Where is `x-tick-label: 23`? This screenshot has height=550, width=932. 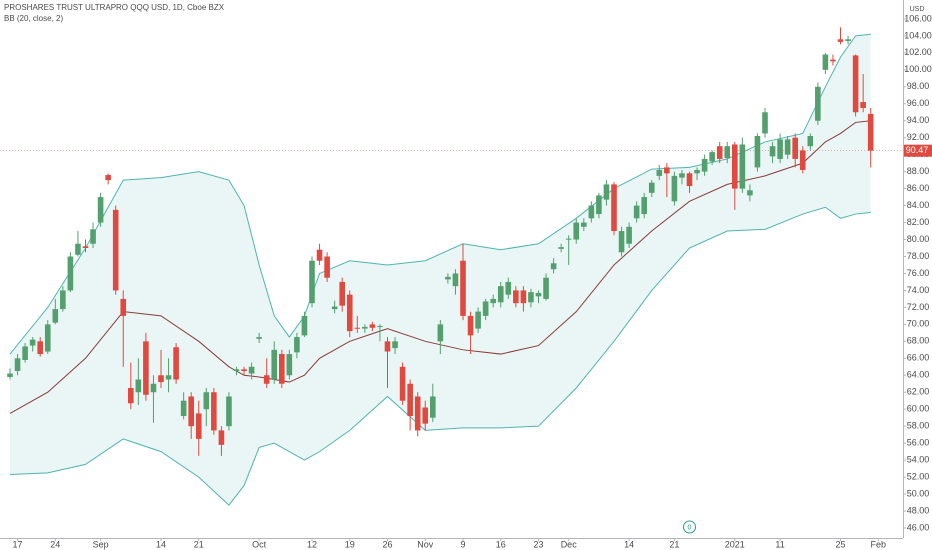 x-tick-label: 23 is located at coordinates (538, 544).